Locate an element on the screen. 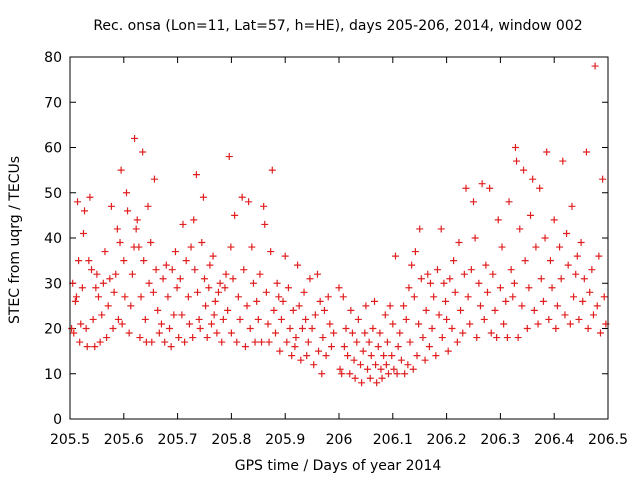 The width and height of the screenshot is (640, 480). y-tick-label: 10 is located at coordinates (53, 375).